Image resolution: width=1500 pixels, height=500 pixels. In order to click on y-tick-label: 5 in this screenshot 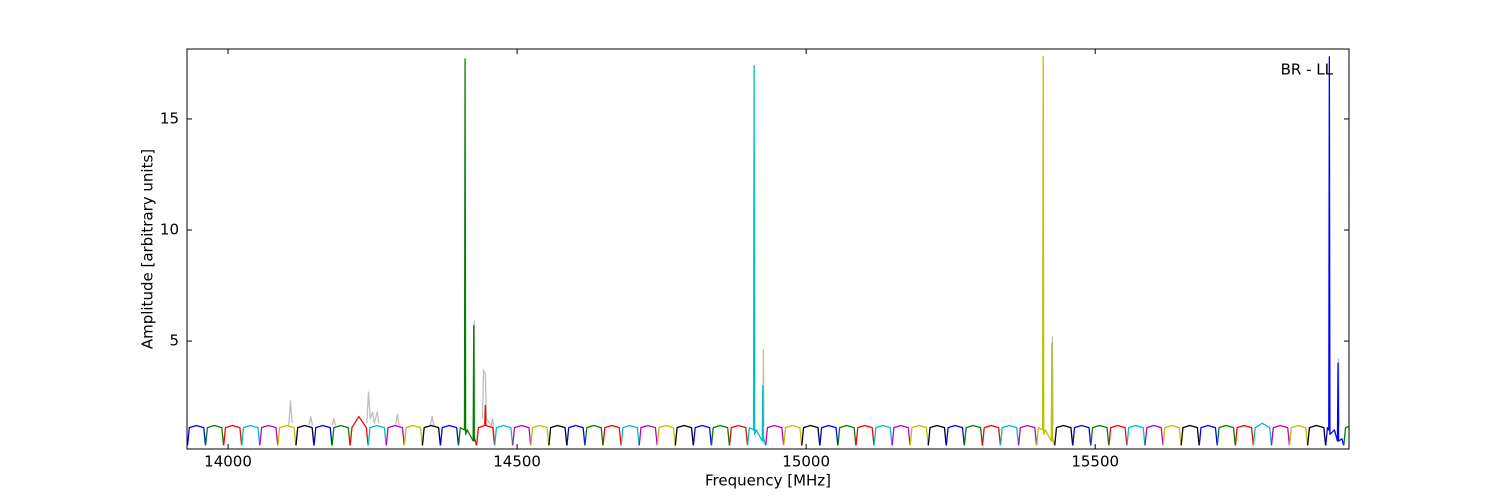, I will do `click(174, 341)`.